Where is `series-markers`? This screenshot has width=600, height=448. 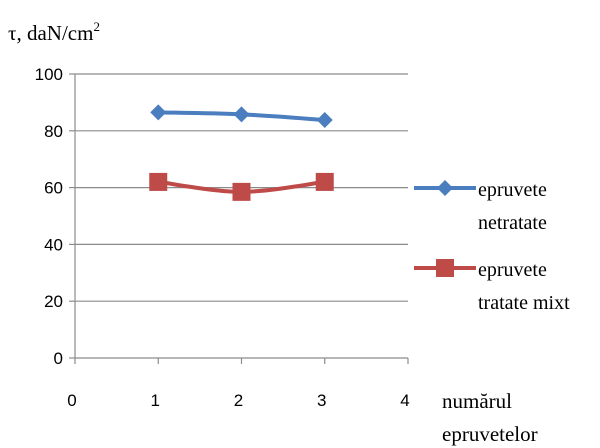
series-markers is located at coordinates (241, 152).